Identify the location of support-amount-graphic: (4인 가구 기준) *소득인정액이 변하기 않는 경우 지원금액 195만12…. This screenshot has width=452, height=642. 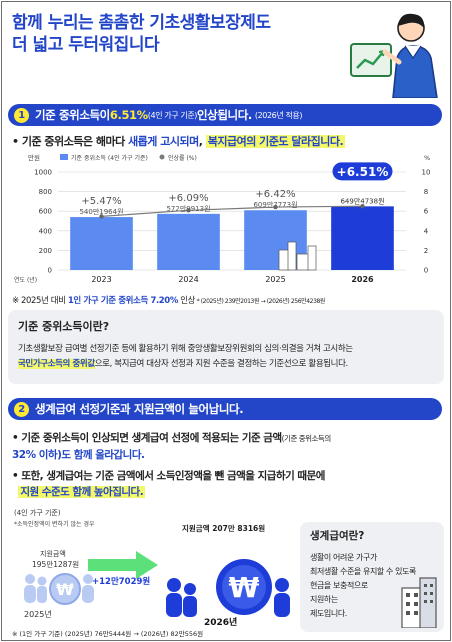
(152, 567).